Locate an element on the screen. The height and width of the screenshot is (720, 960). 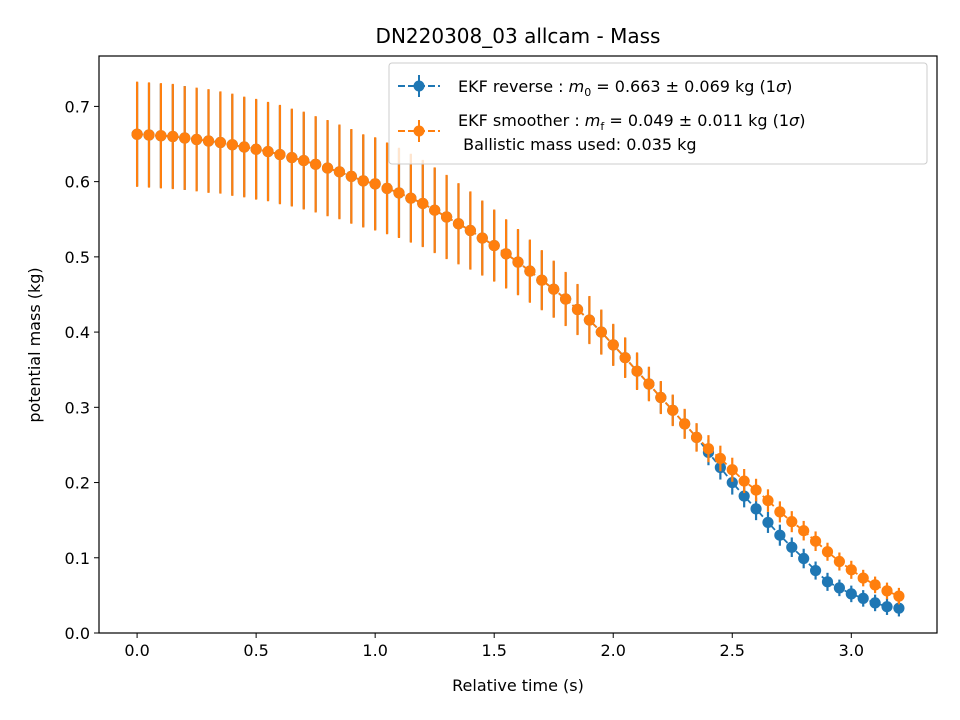
chart-title: DN220308_03 allcam - Mass is located at coordinates (518, 36).